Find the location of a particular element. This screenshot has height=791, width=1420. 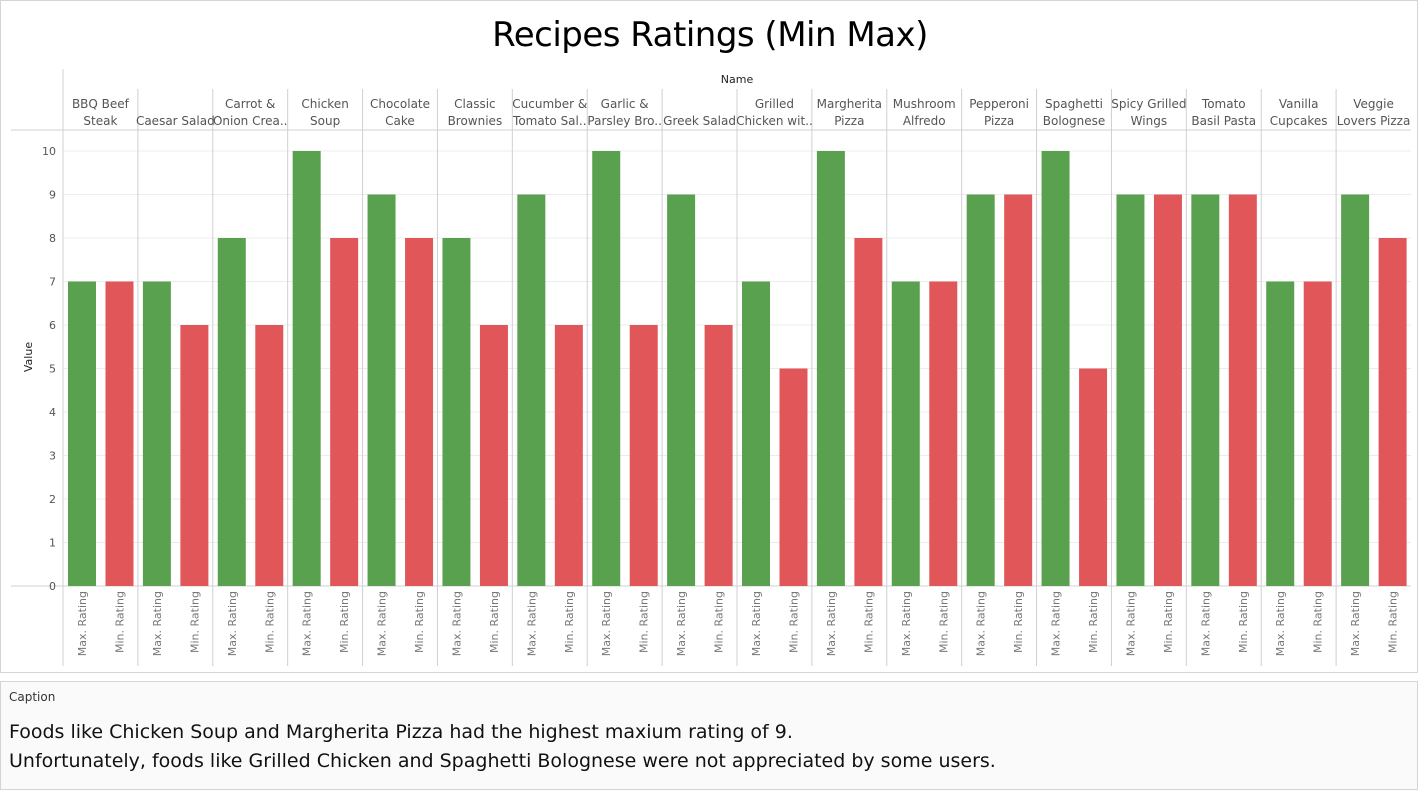

category-label: Margherita is located at coordinates (849, 104).